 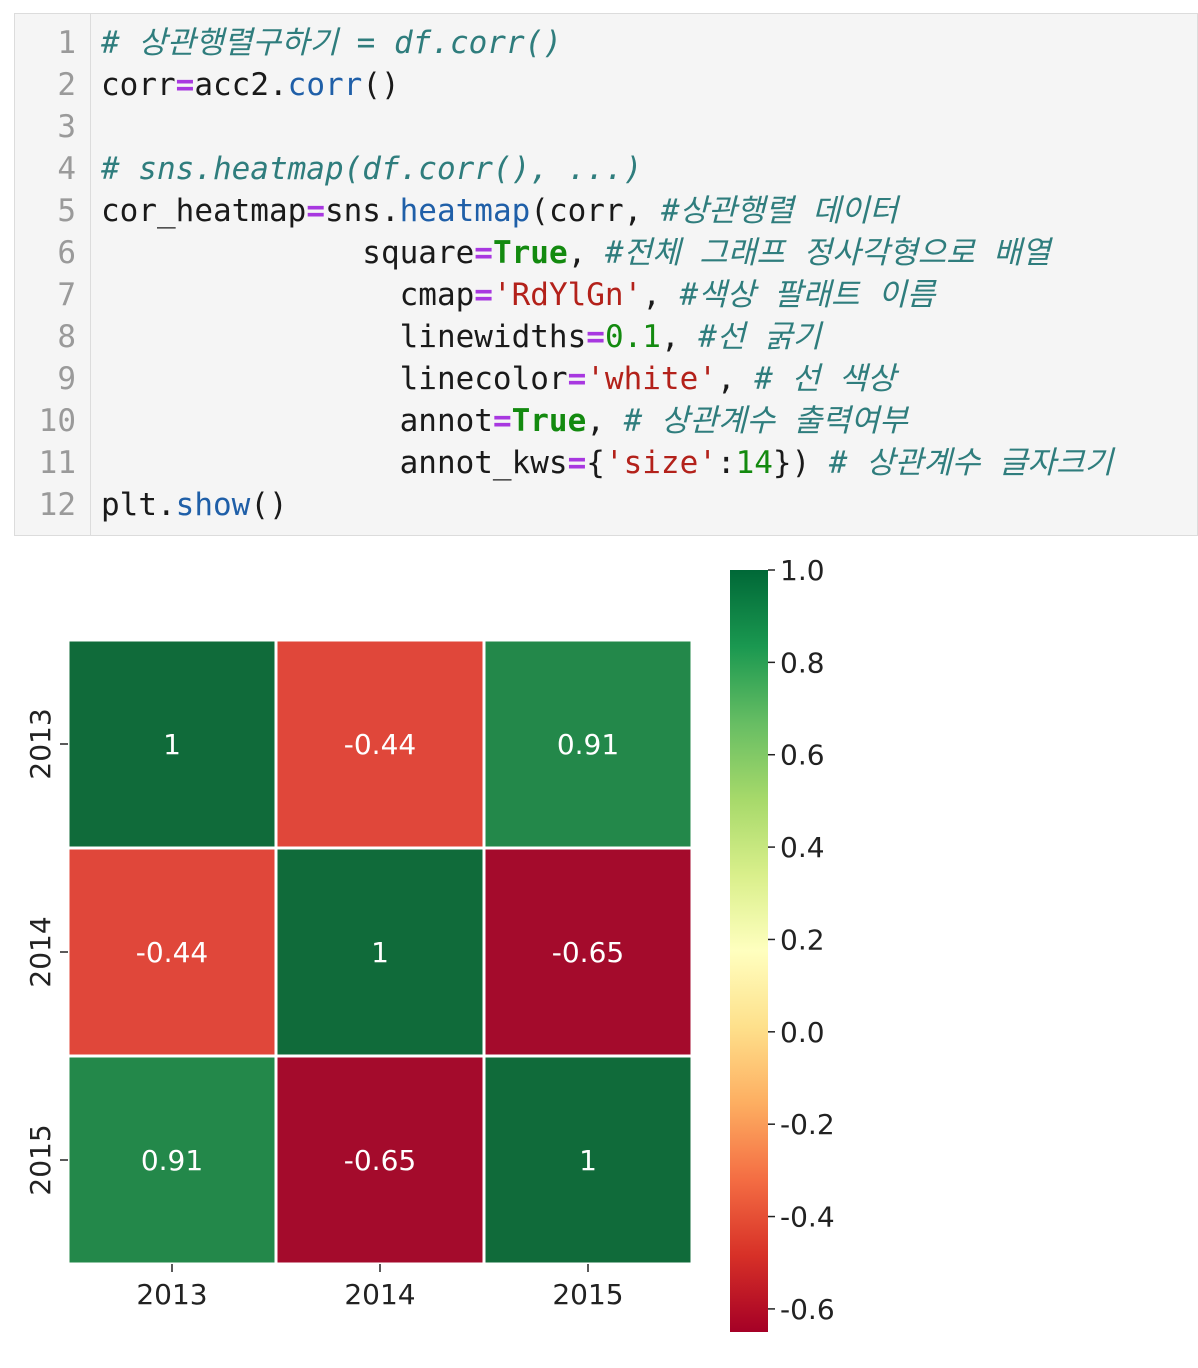 What do you see at coordinates (297, 421) in the screenshot?
I see `code-token: annot` at bounding box center [297, 421].